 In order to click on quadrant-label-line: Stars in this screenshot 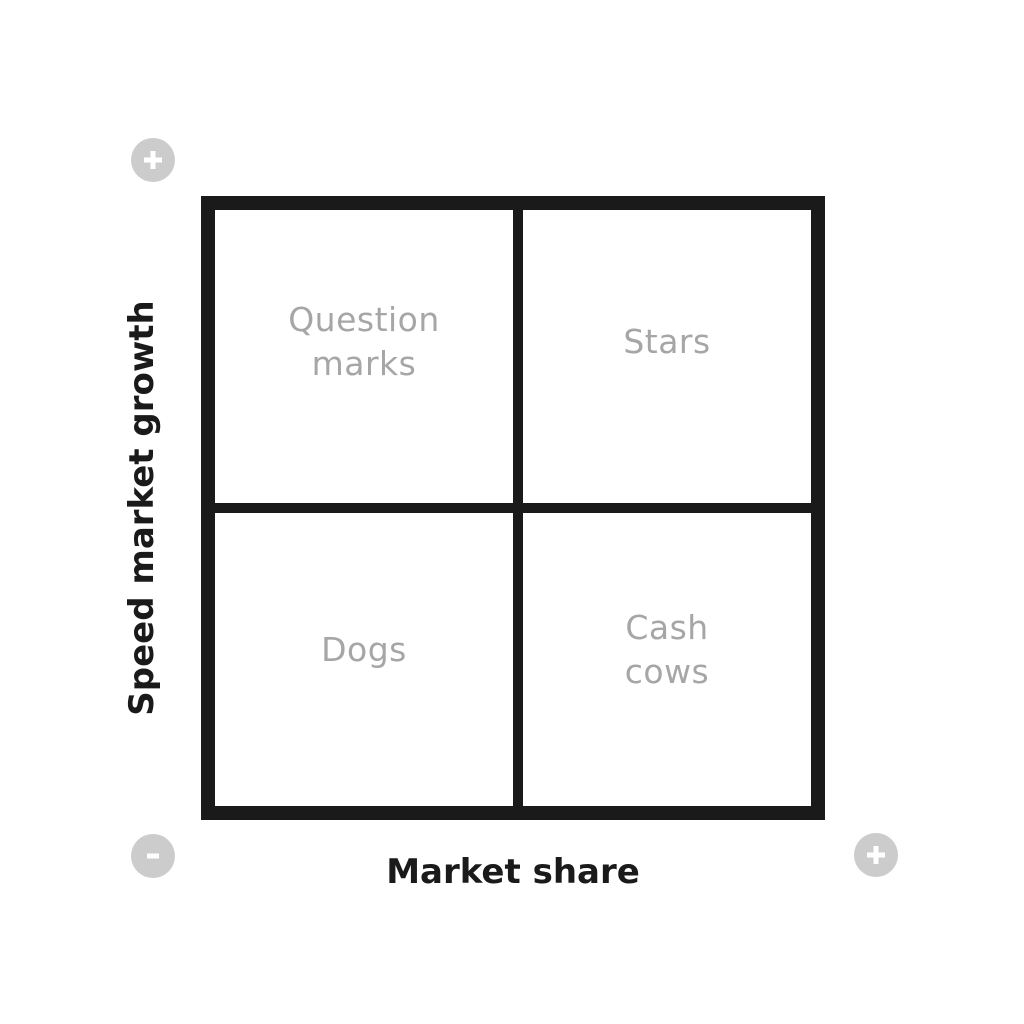, I will do `click(667, 341)`.